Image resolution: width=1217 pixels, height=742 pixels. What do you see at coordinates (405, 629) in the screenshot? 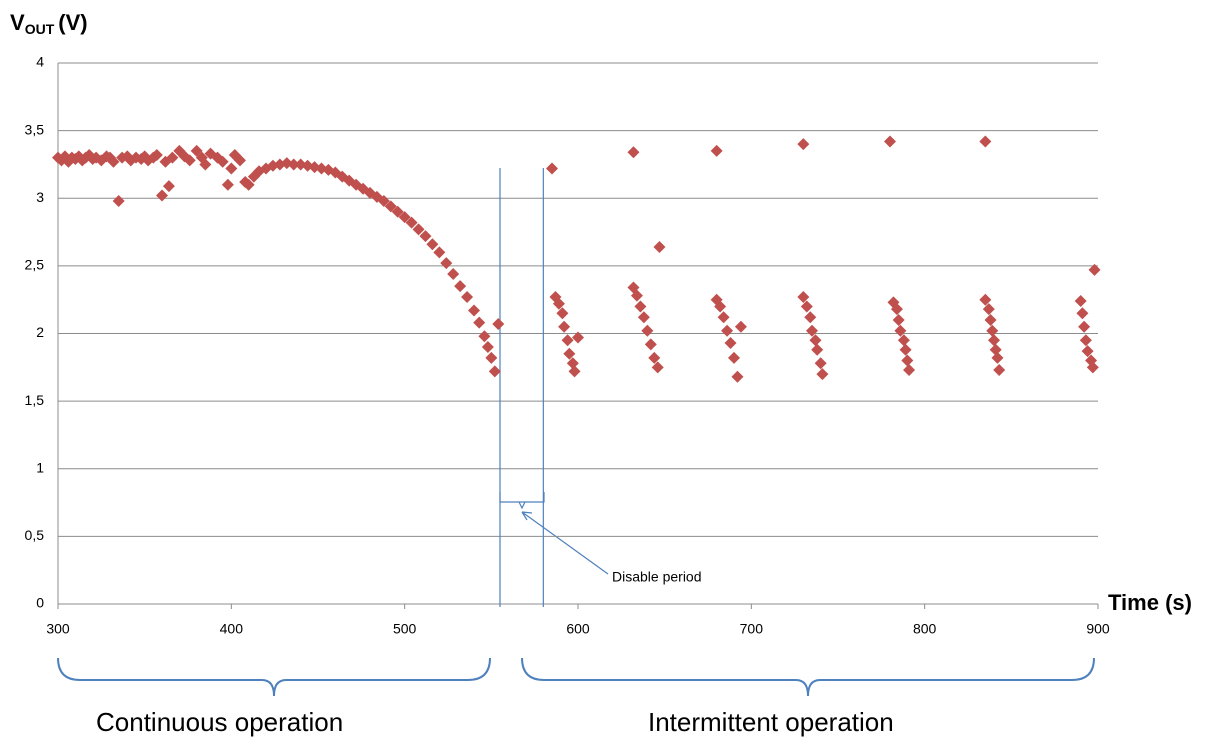
I see `x-tick-label: 500` at bounding box center [405, 629].